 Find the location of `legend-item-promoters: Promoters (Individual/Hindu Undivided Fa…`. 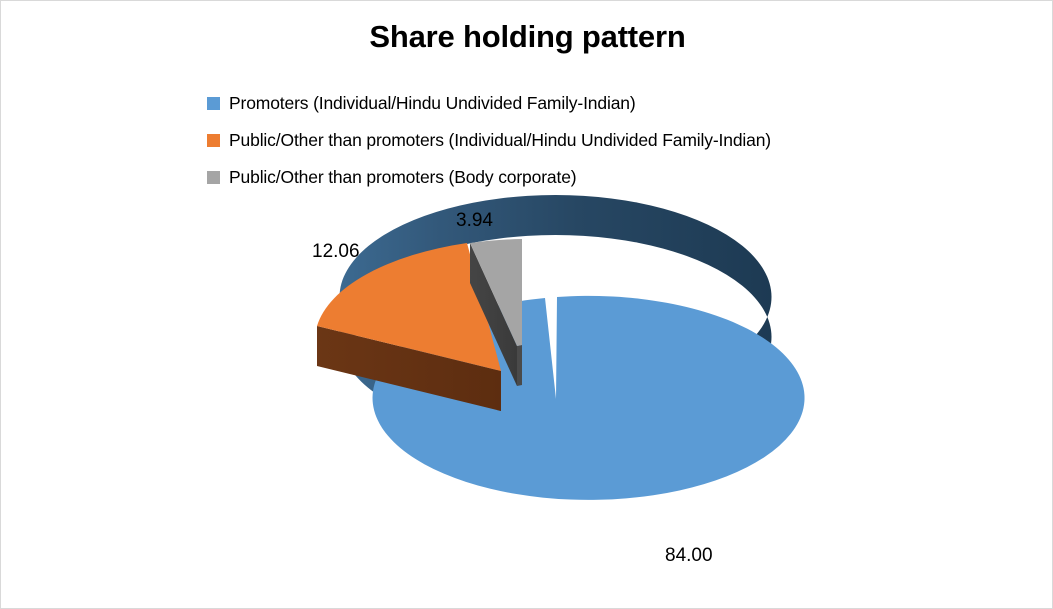

legend-item-promoters: Promoters (Individual/Hindu Undivided Fa… is located at coordinates (489, 103).